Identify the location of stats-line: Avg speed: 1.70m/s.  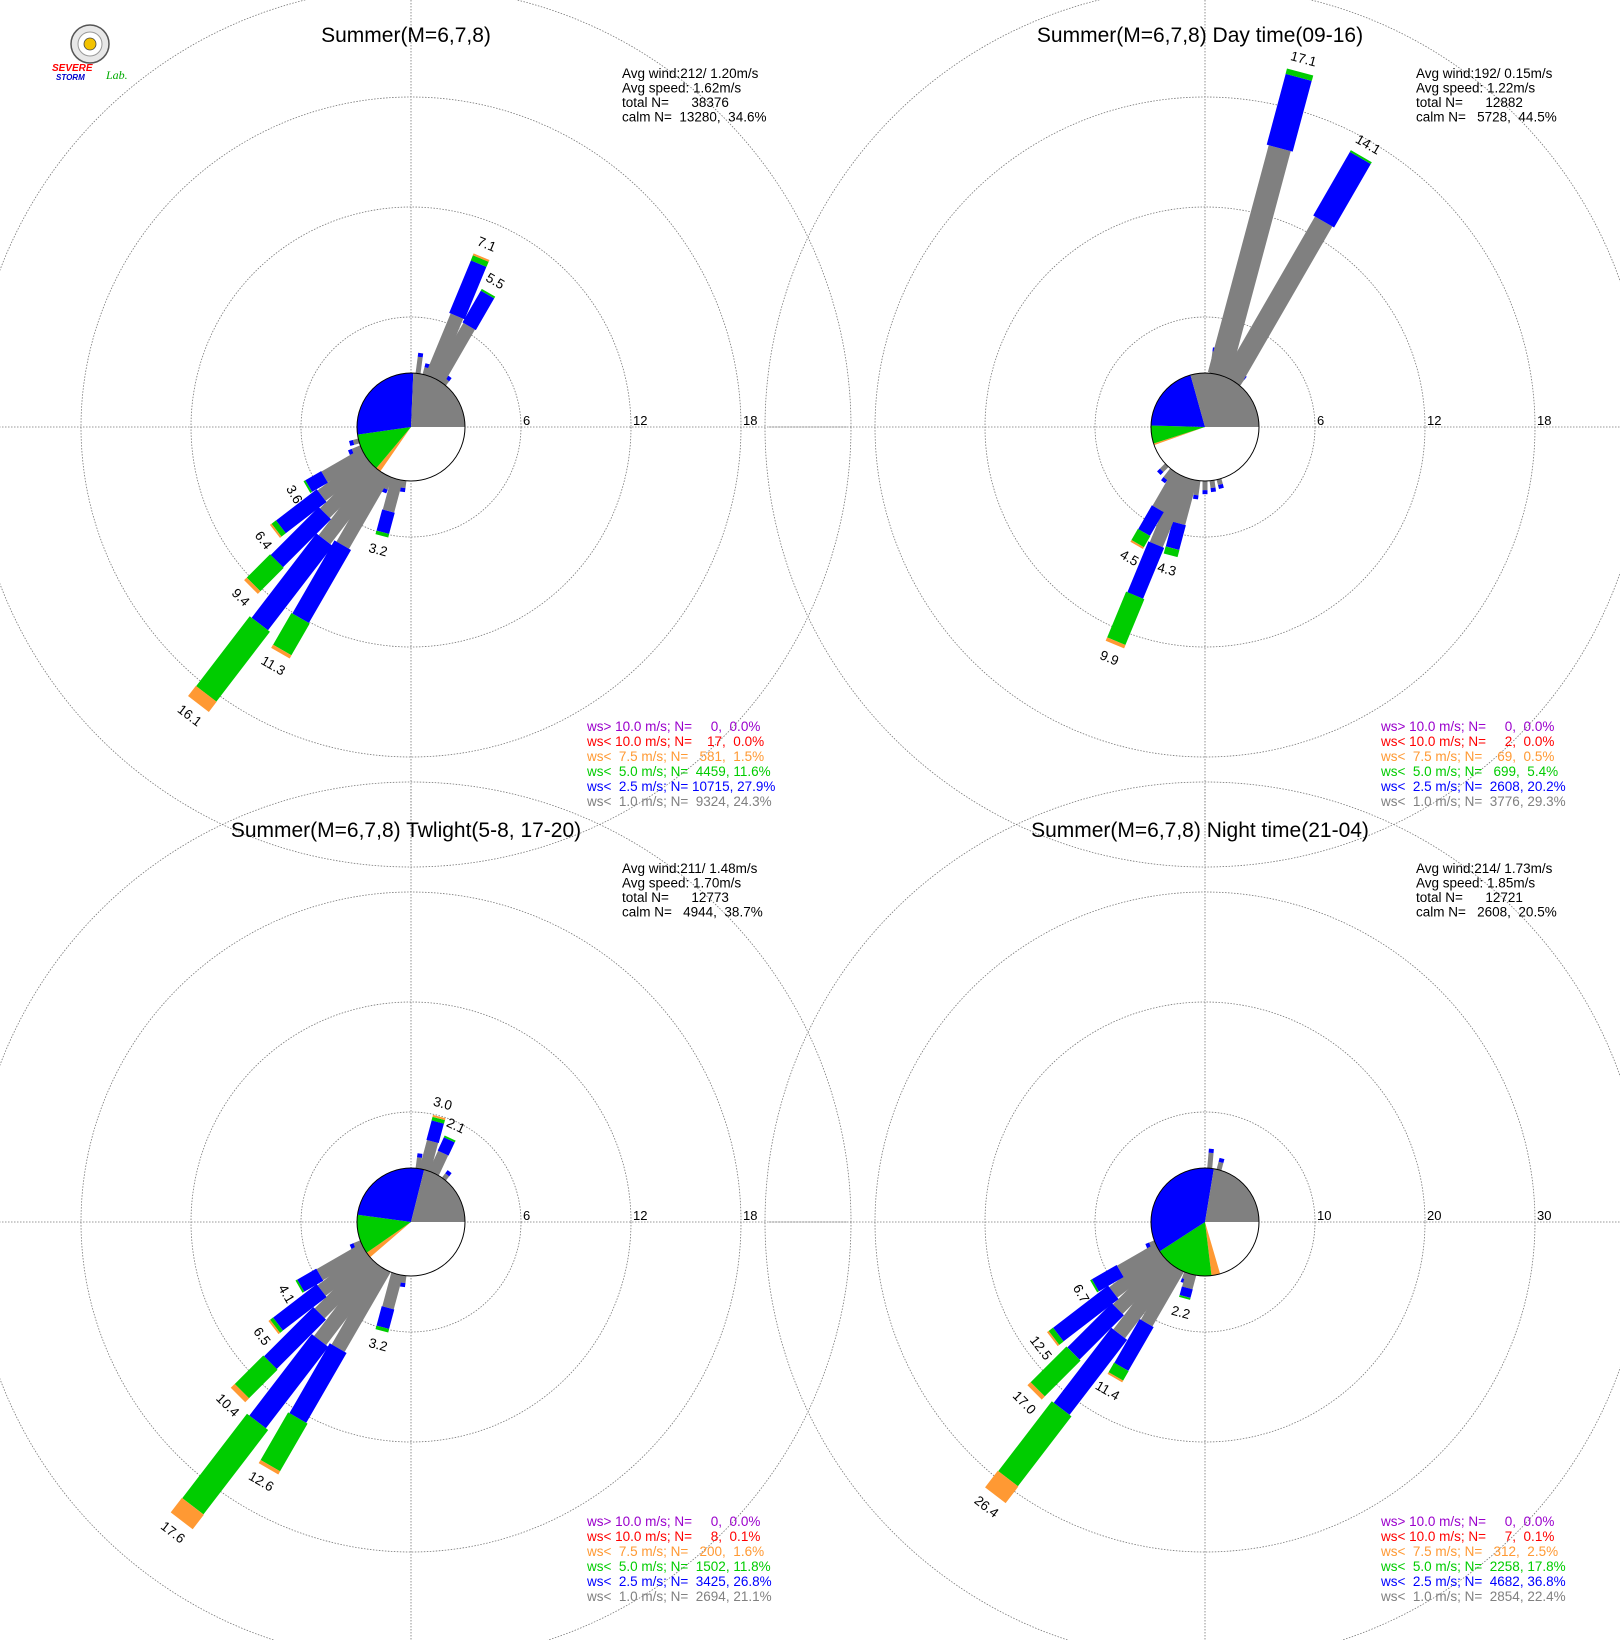
(681, 883).